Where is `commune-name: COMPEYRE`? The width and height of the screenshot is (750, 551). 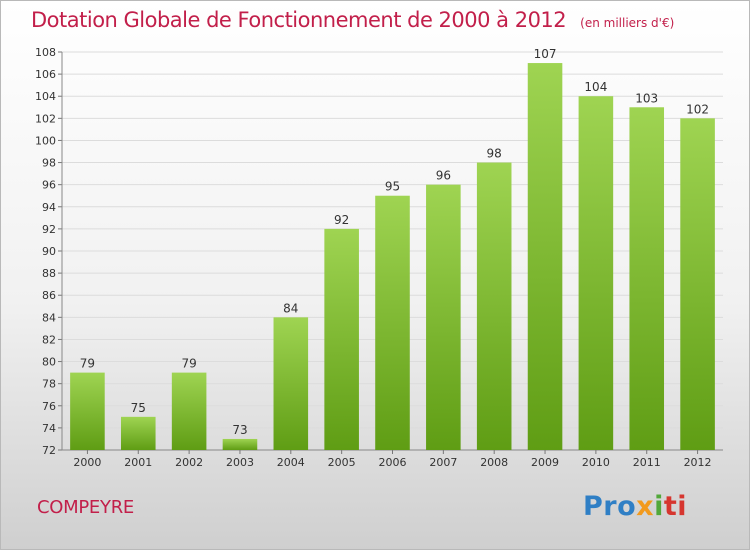
commune-name: COMPEYRE is located at coordinates (85, 507).